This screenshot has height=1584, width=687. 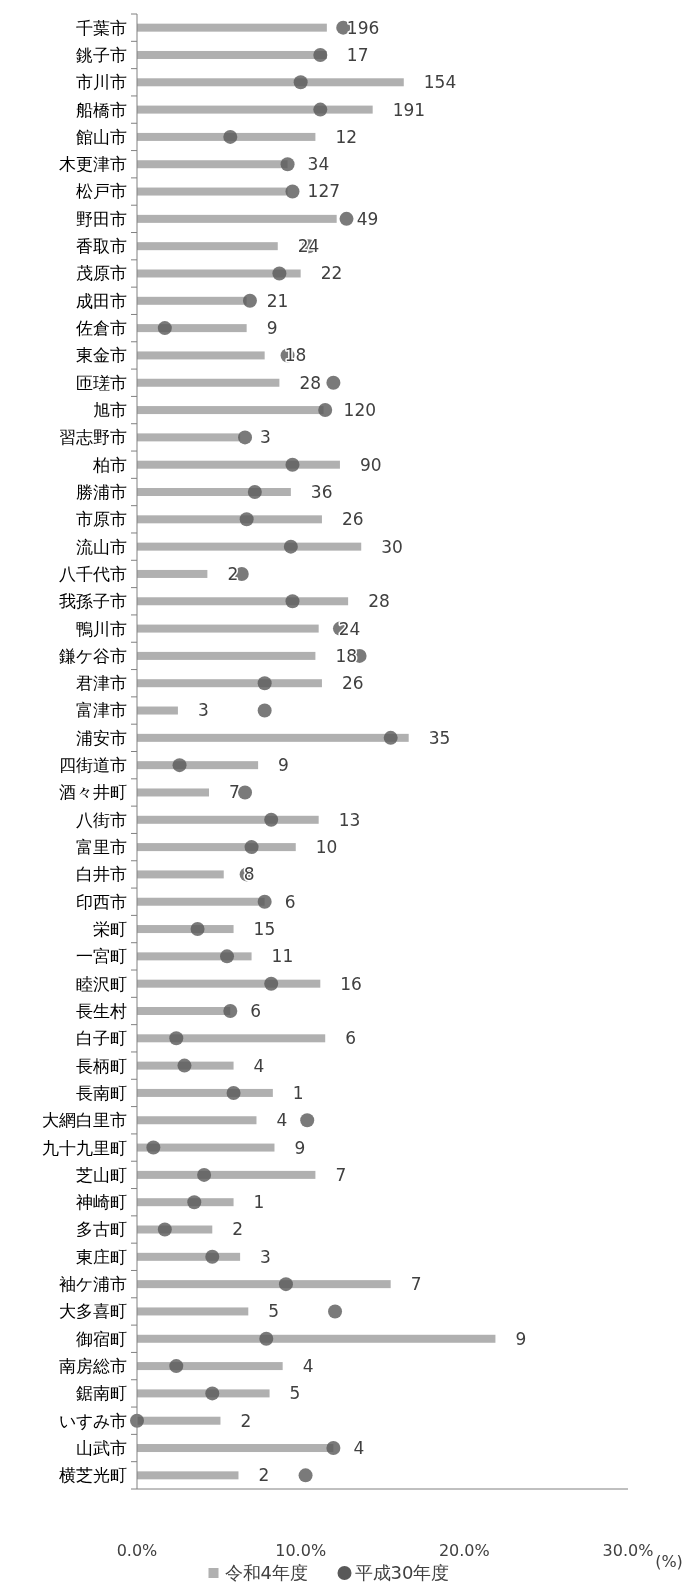 What do you see at coordinates (93, 1366) in the screenshot?
I see `y-tick-label: 南房総市` at bounding box center [93, 1366].